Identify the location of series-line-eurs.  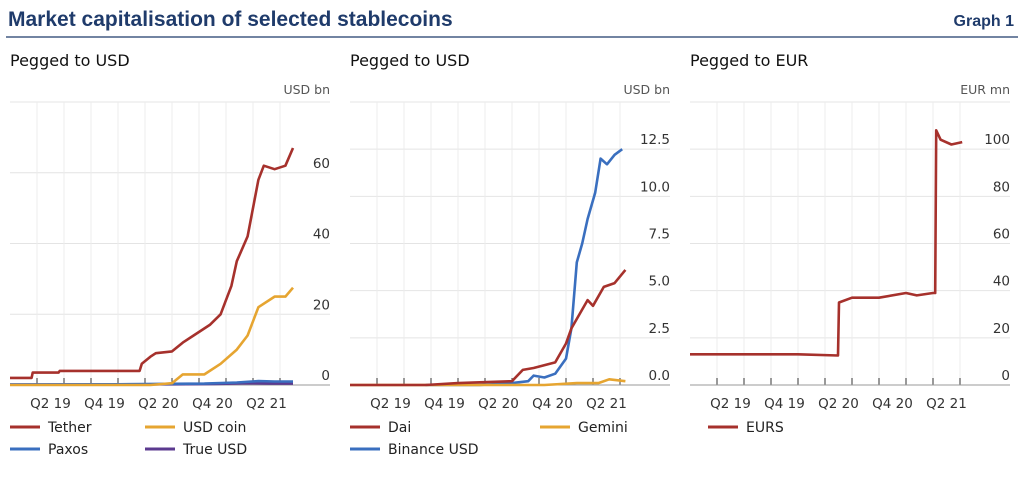
(826, 243).